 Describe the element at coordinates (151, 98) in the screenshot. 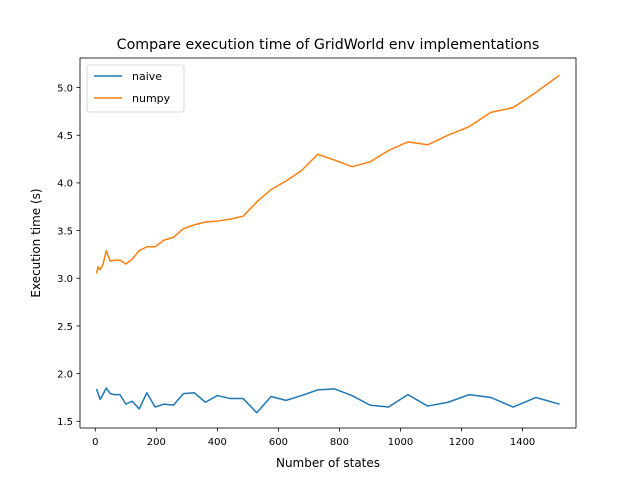

I see `legend-label-numpy: numpy` at that location.